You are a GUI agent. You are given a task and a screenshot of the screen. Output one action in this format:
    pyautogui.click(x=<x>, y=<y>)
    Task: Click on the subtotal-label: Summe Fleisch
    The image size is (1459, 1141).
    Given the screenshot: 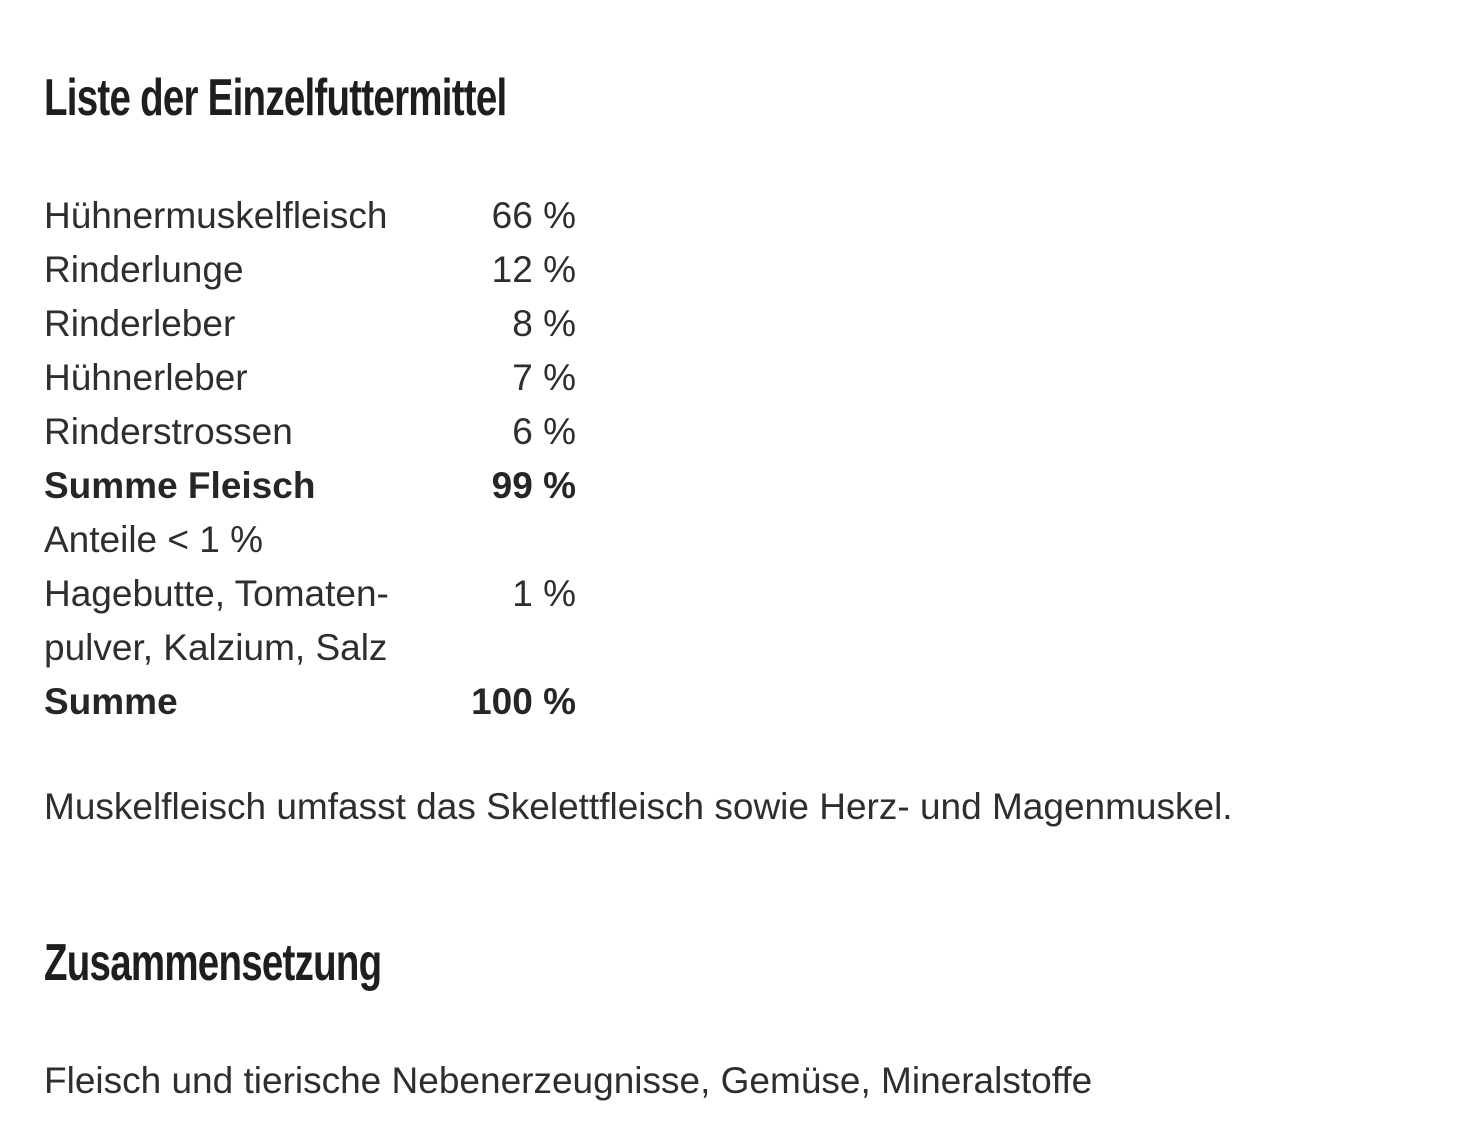 What is the action you would take?
    pyautogui.click(x=180, y=485)
    